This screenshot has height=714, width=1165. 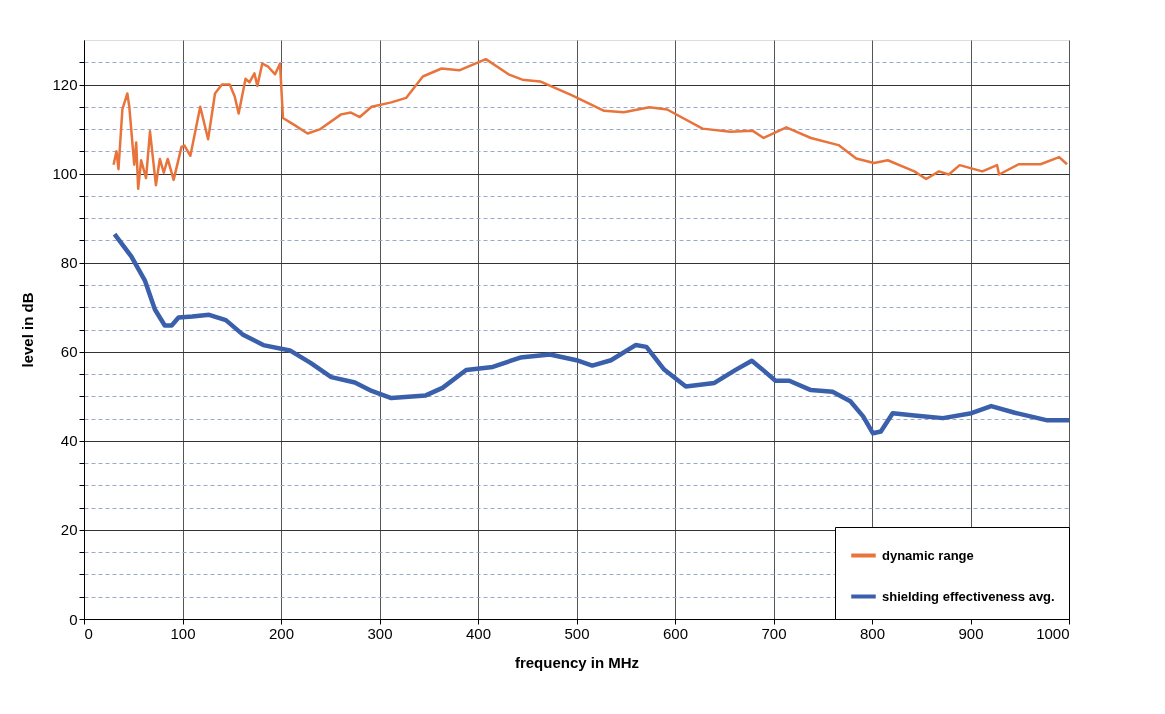 What do you see at coordinates (675, 633) in the screenshot?
I see `x-tick-label: 600` at bounding box center [675, 633].